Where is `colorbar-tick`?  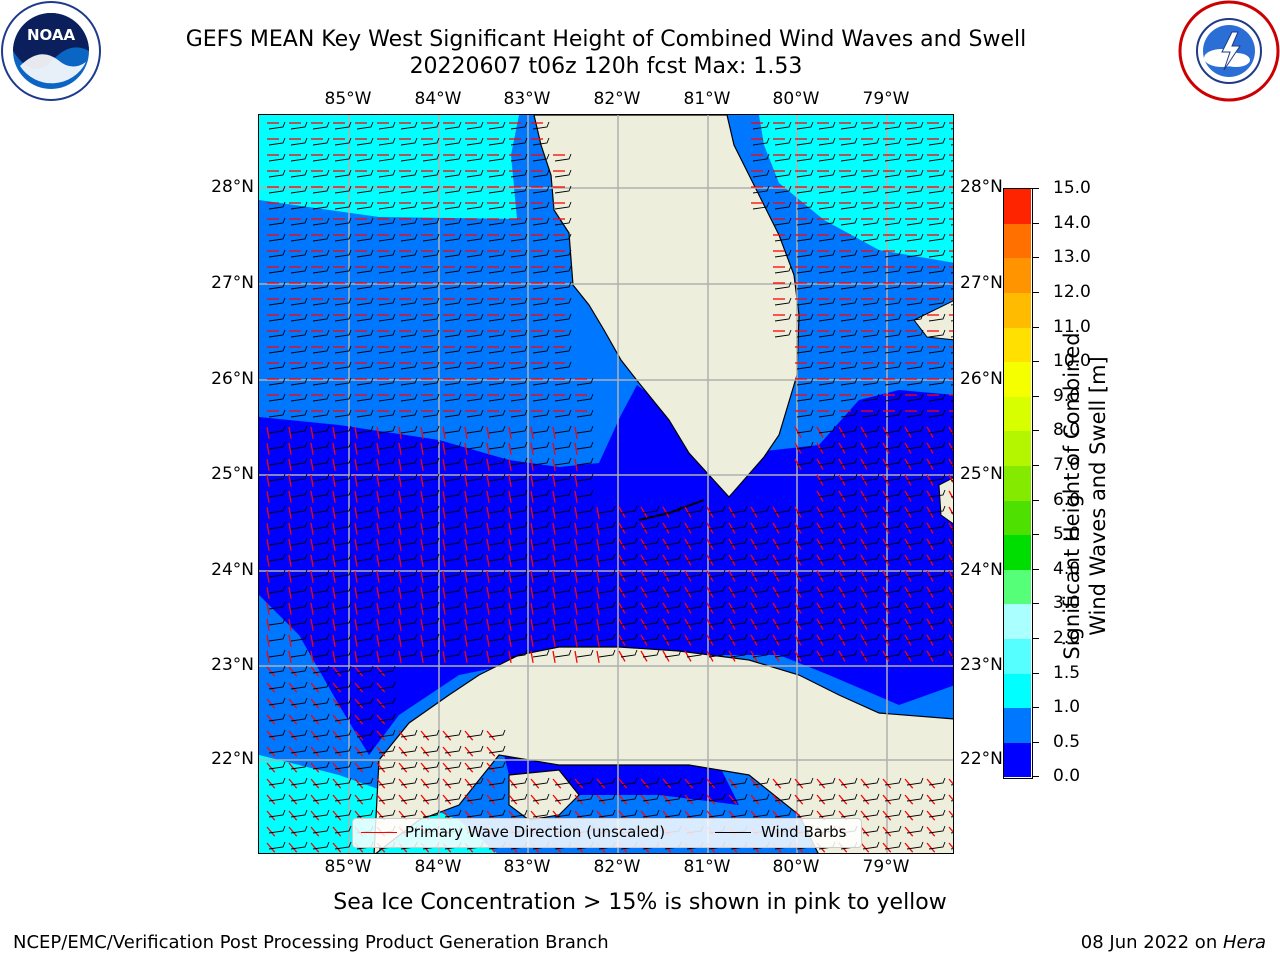
colorbar-tick is located at coordinates (1036, 742).